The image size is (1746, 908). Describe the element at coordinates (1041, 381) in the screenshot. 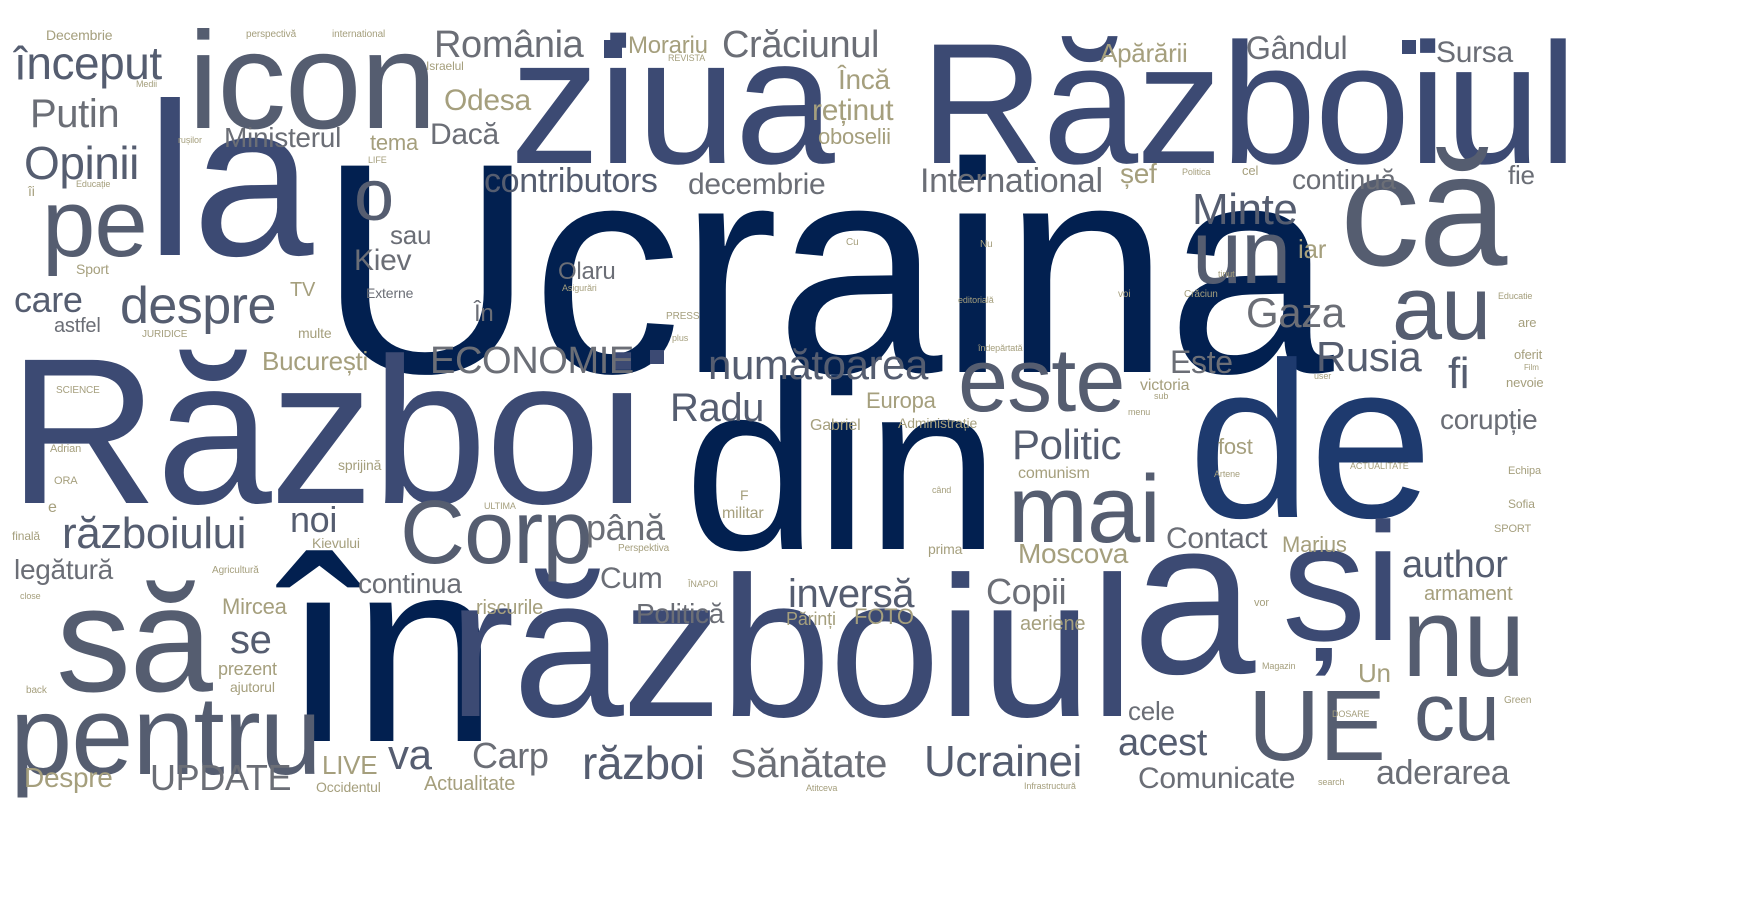

I see `word-este: este` at that location.